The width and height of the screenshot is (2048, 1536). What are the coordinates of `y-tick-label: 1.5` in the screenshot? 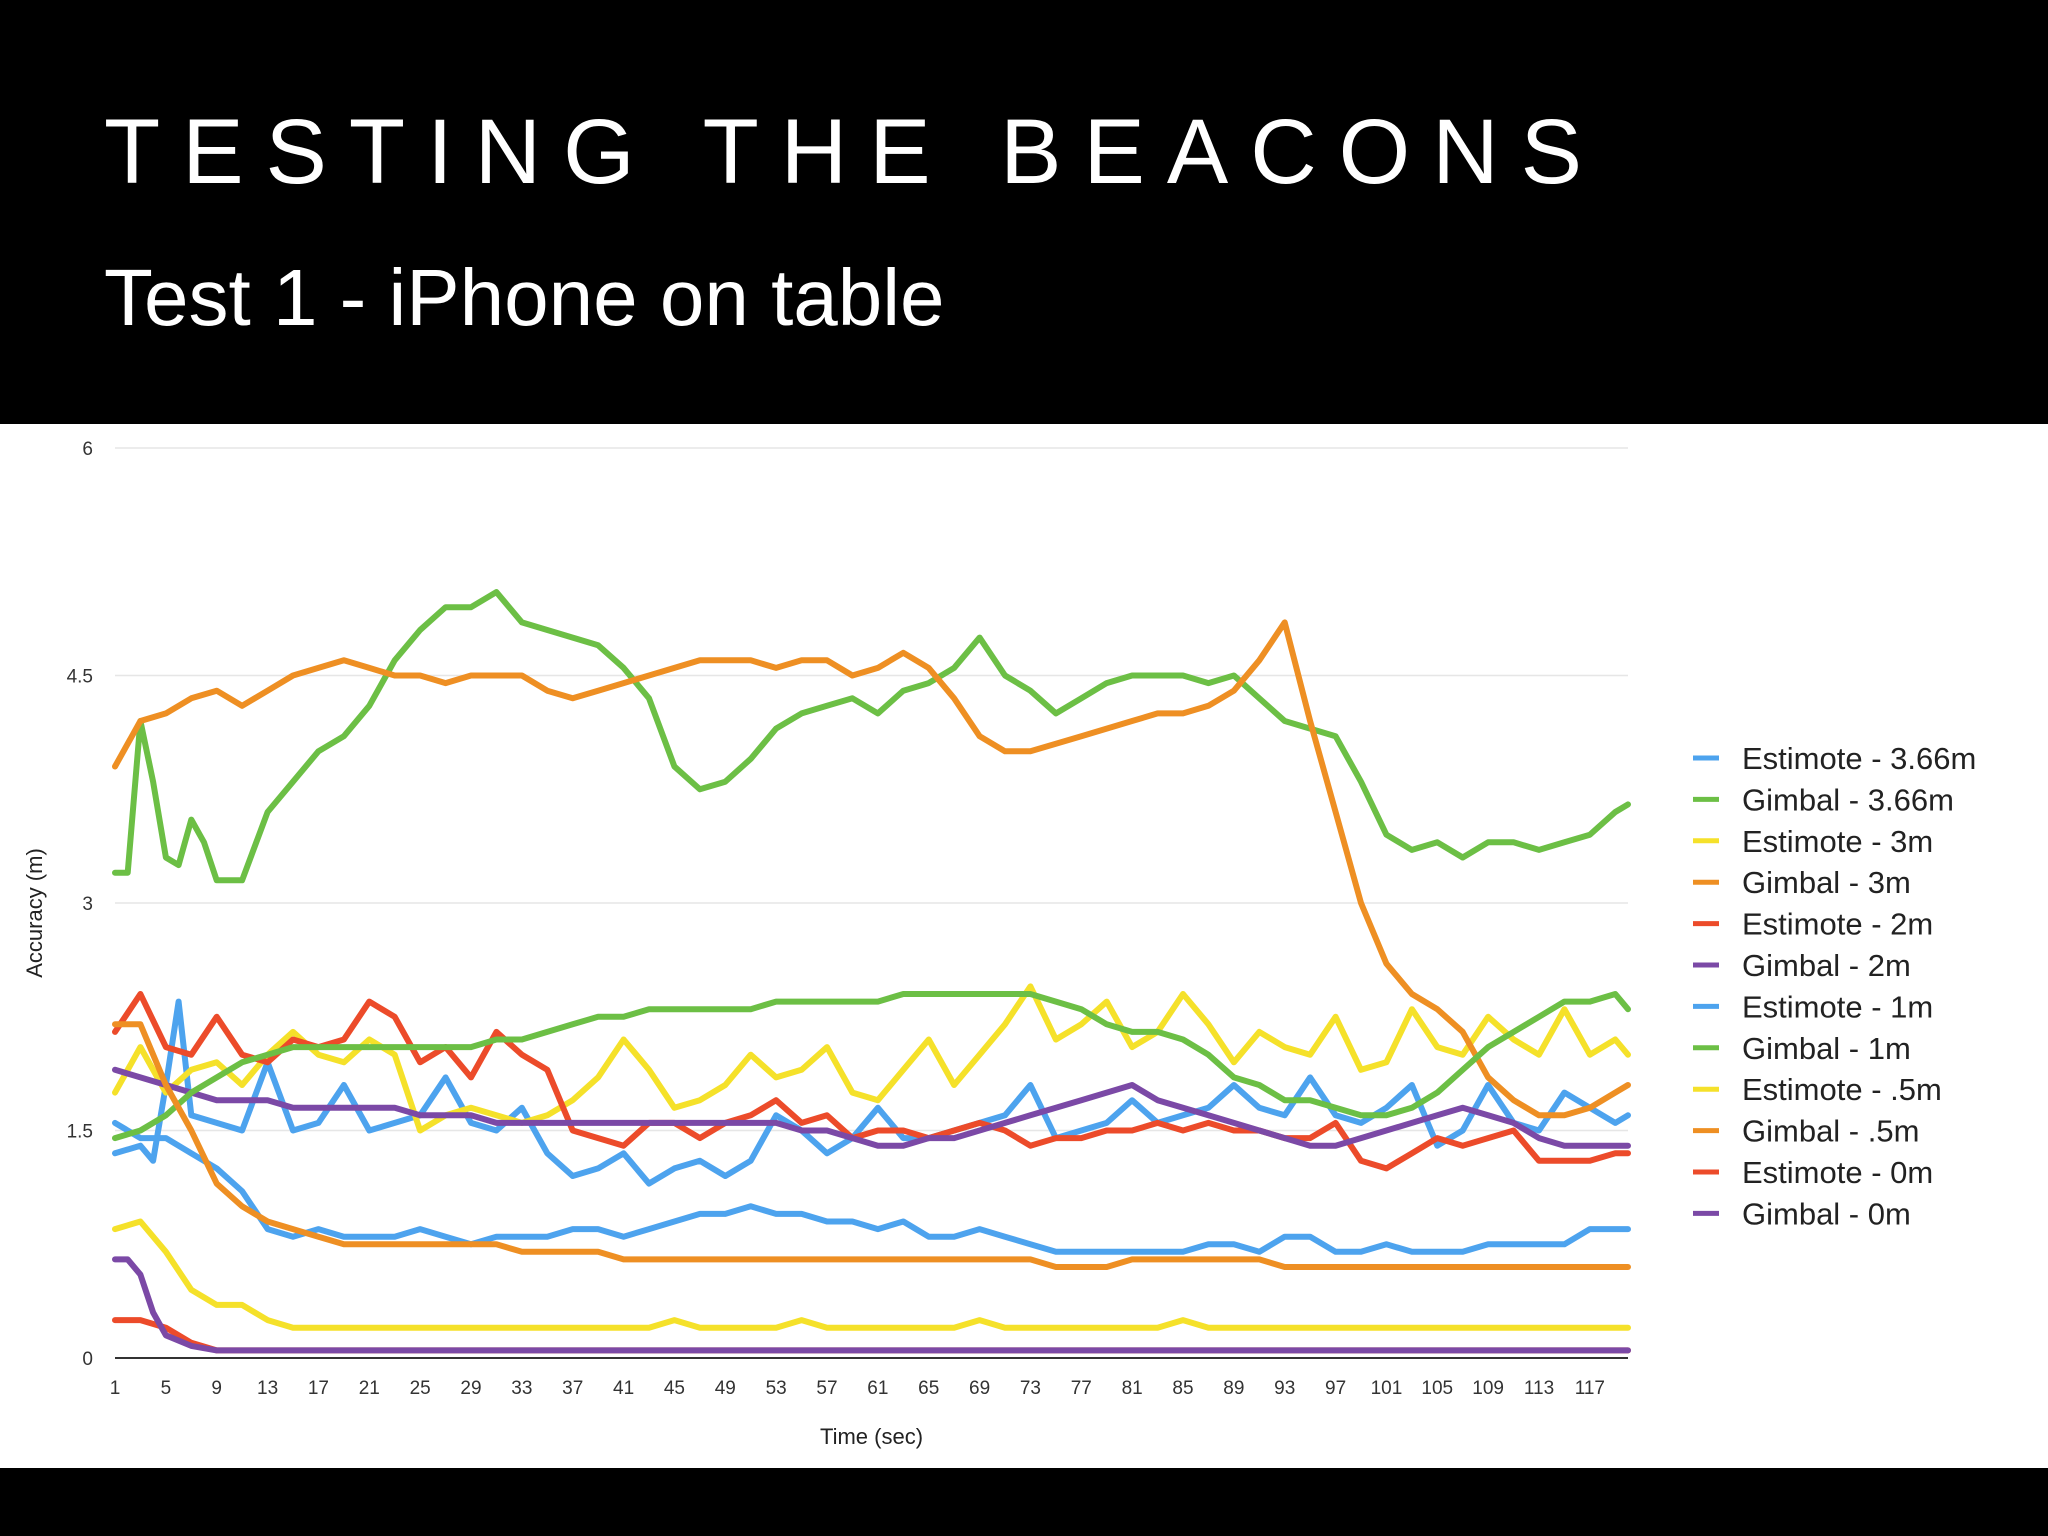 It's located at (80, 1132).